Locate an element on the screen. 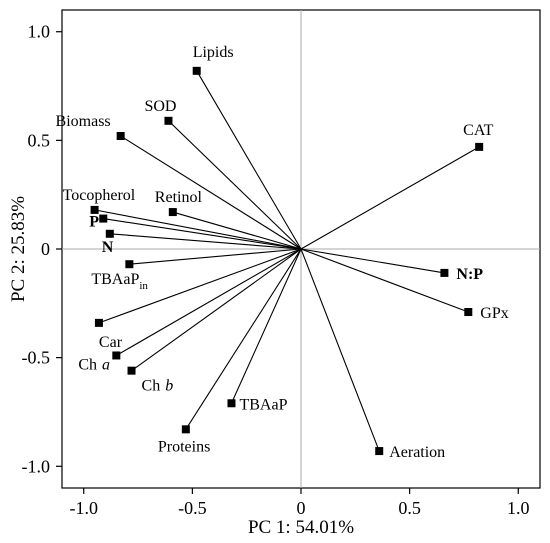 The height and width of the screenshot is (543, 550). vector-label: SOD is located at coordinates (160, 106).